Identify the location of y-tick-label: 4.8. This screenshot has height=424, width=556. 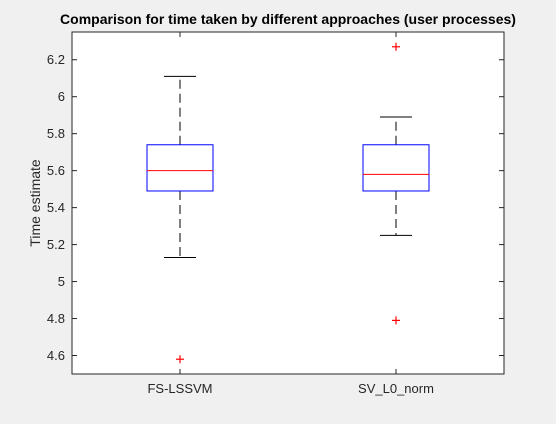
(56, 318).